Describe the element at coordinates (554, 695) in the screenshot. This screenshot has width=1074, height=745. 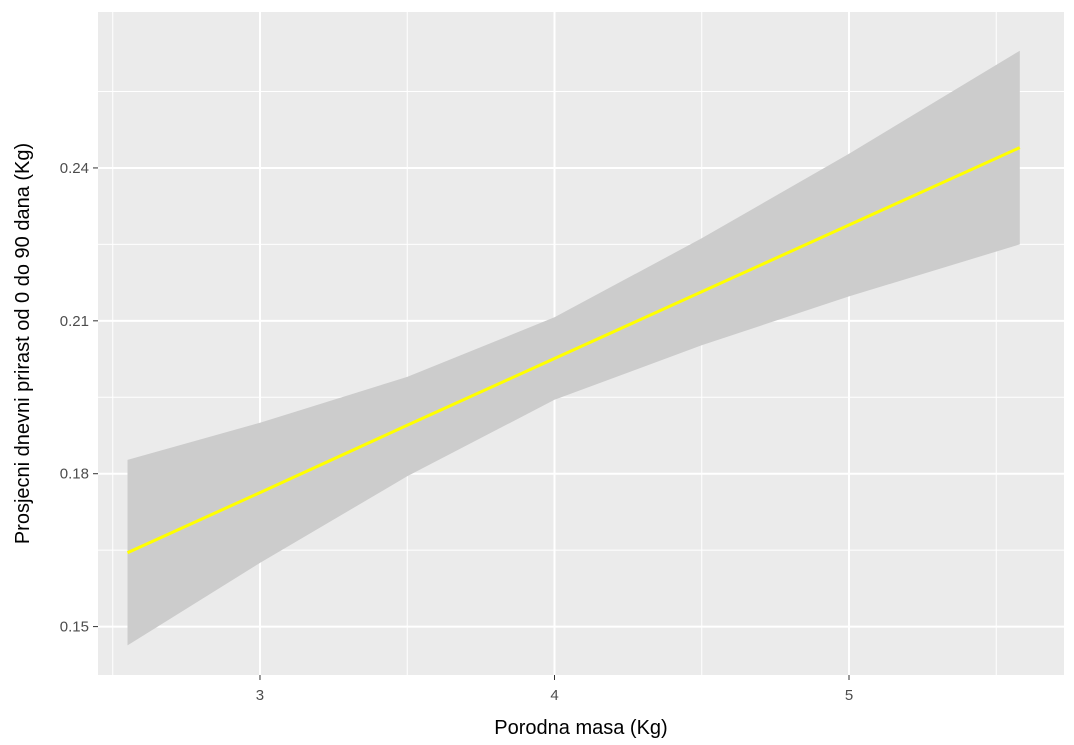
I see `x-tick-label: 4` at that location.